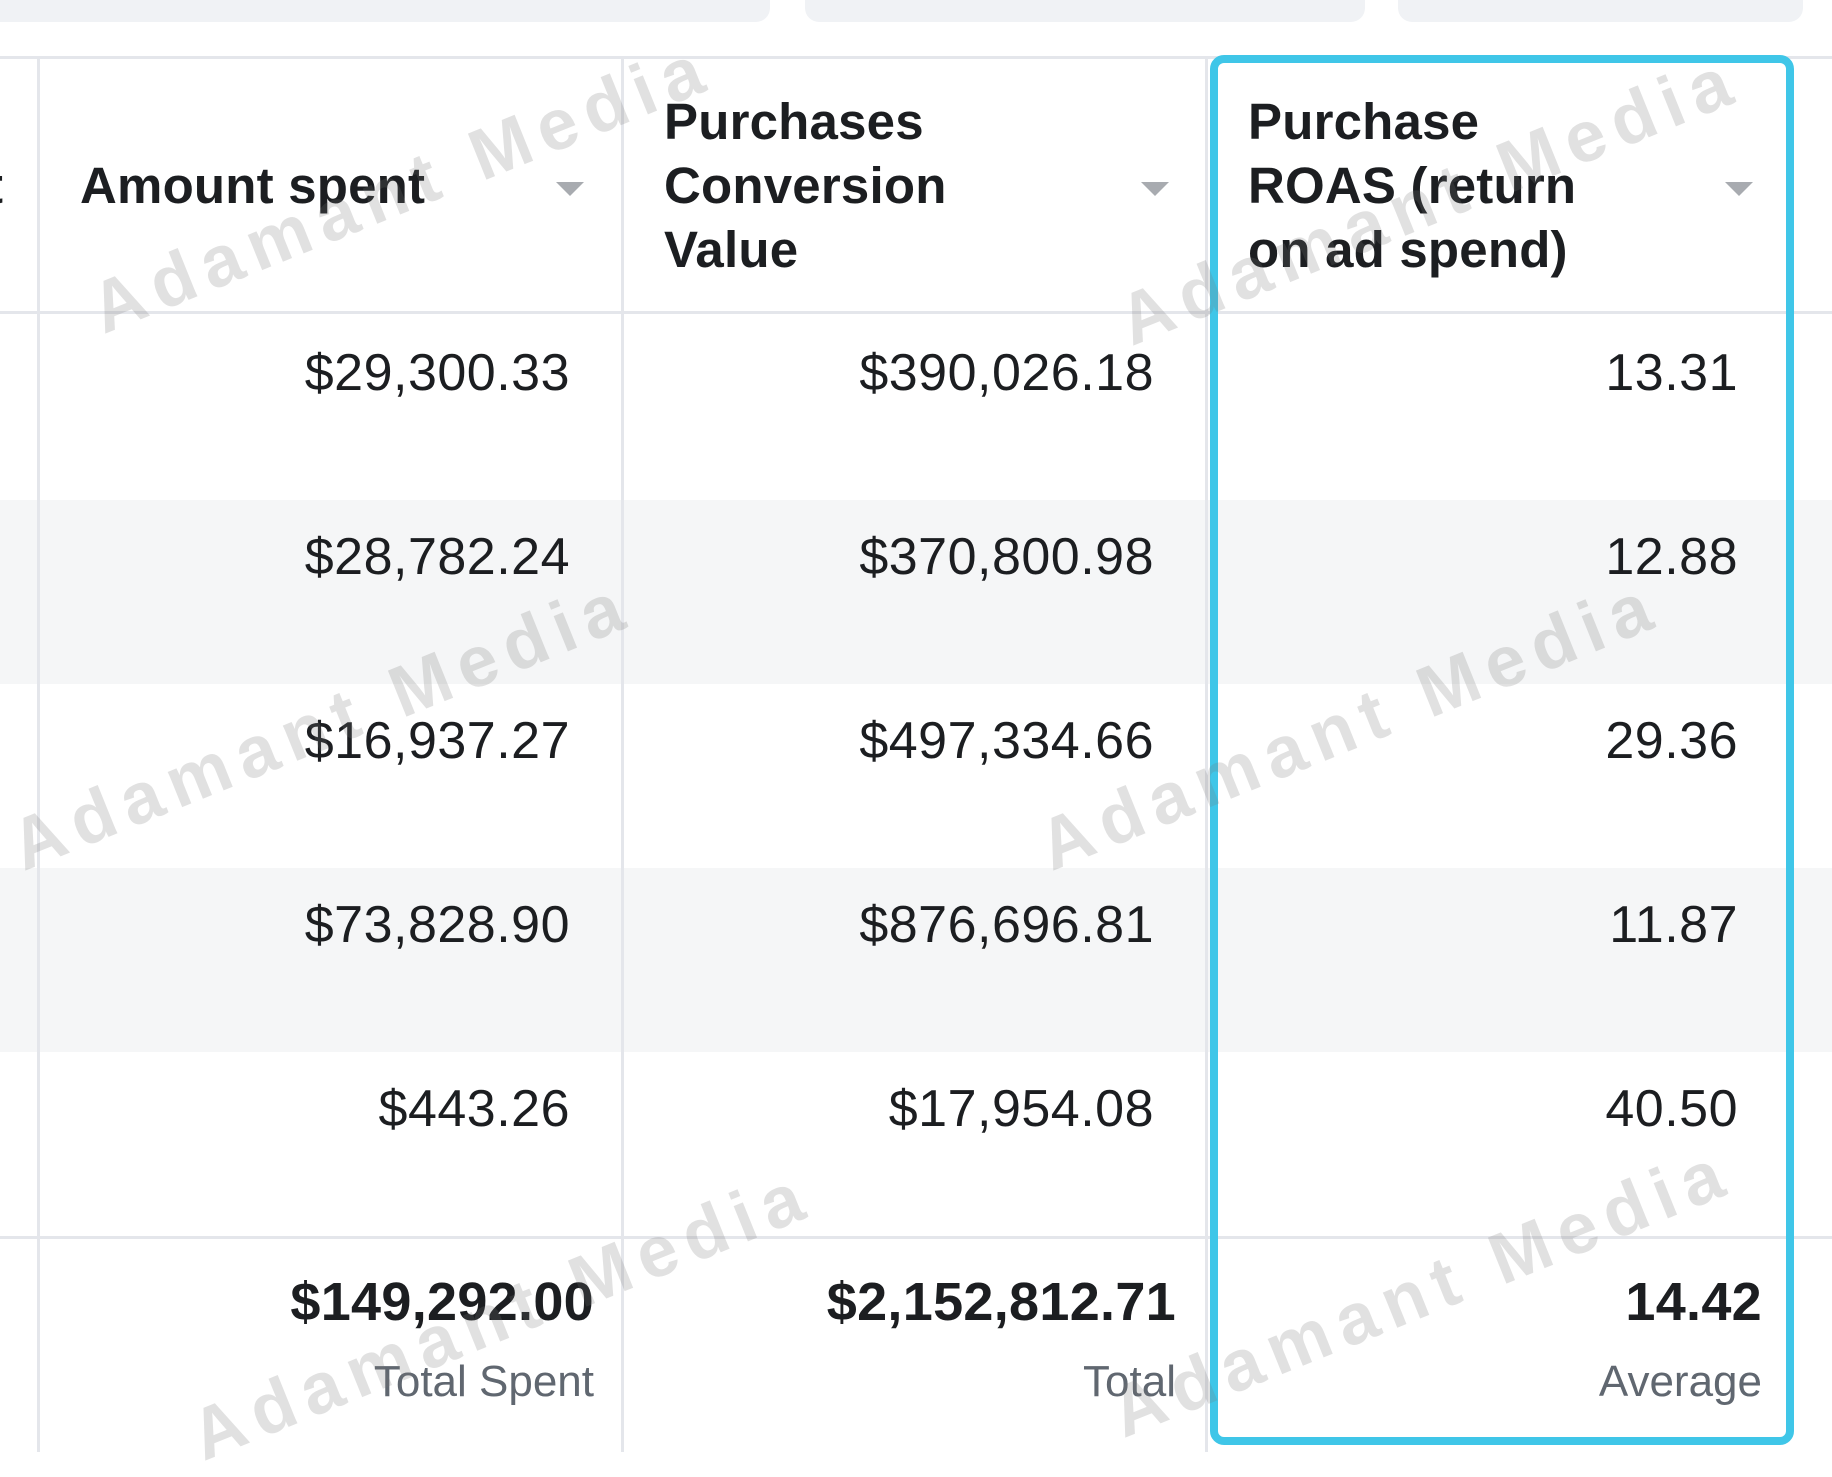  I want to click on table-top-rule, so click(916, 57).